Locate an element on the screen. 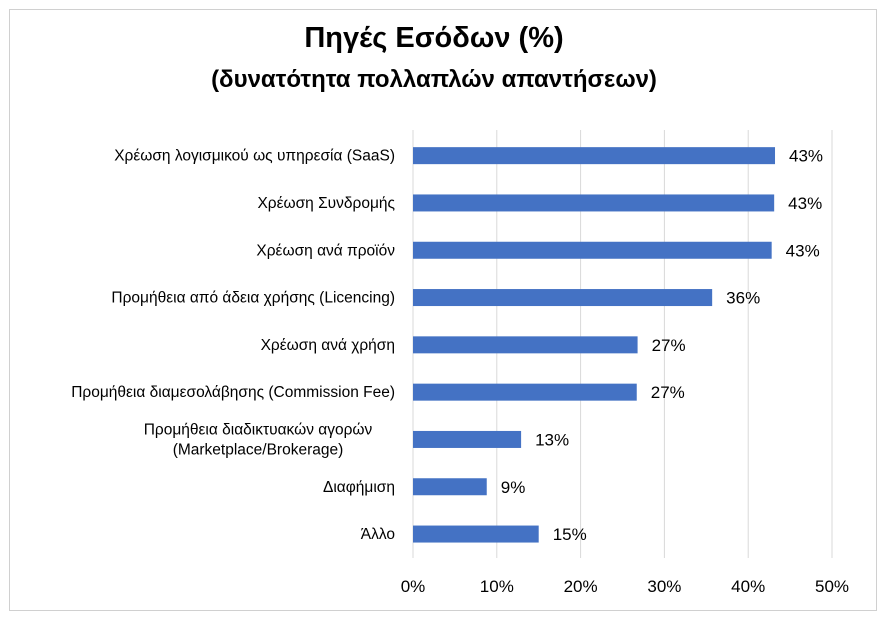 Image resolution: width=888 pixels, height=623 pixels. x-tick-label: 20% is located at coordinates (581, 586).